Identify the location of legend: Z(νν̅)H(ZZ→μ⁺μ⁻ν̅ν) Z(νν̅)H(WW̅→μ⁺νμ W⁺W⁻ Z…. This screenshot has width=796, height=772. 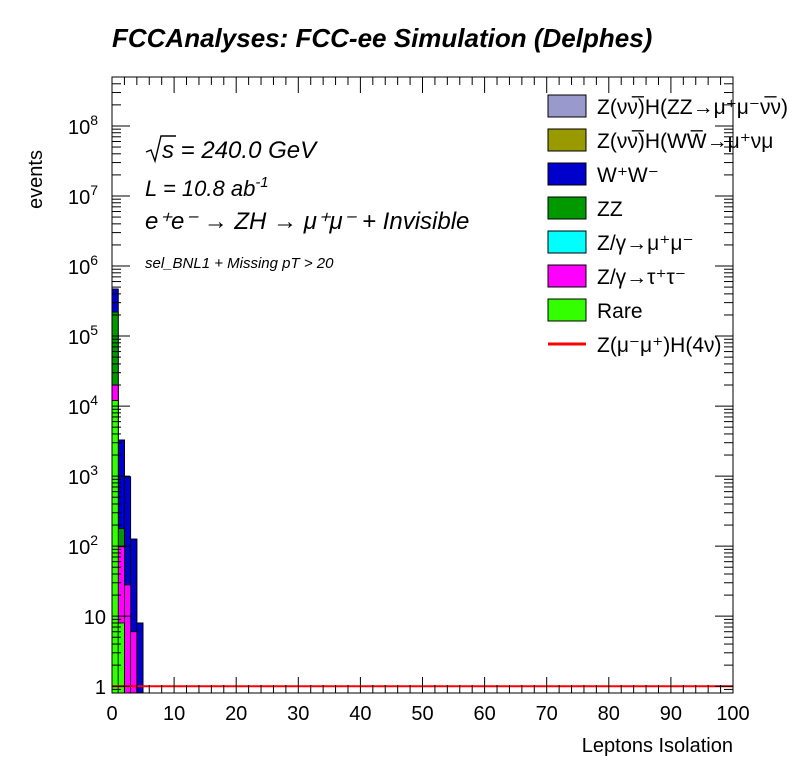
(667, 225).